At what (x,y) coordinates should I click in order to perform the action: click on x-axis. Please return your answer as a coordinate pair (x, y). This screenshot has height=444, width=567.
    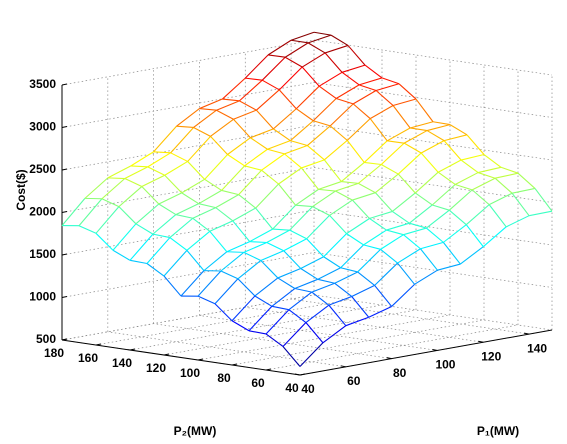
    Looking at the image, I should click on (426, 352).